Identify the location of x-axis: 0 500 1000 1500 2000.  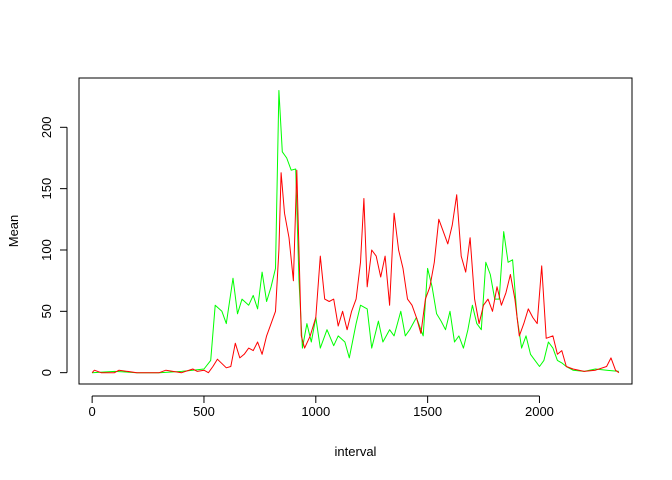
(321, 407).